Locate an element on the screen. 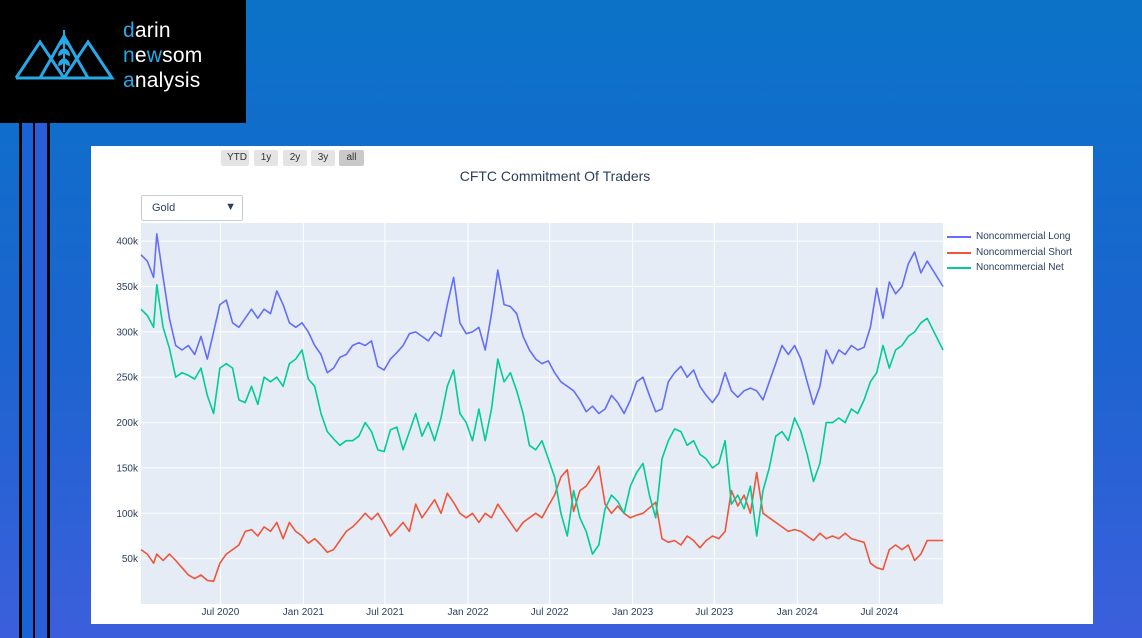  series-line-short is located at coordinates (541, 524).